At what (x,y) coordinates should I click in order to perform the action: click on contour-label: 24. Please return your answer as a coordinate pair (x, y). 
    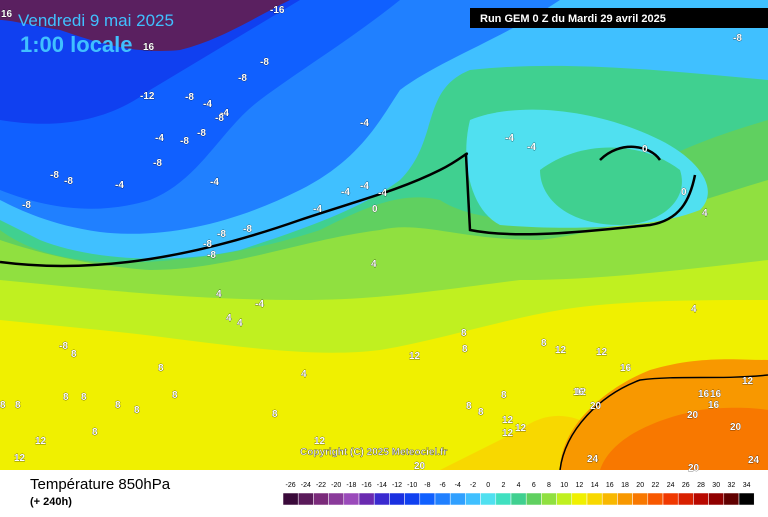
    Looking at the image, I should click on (754, 460).